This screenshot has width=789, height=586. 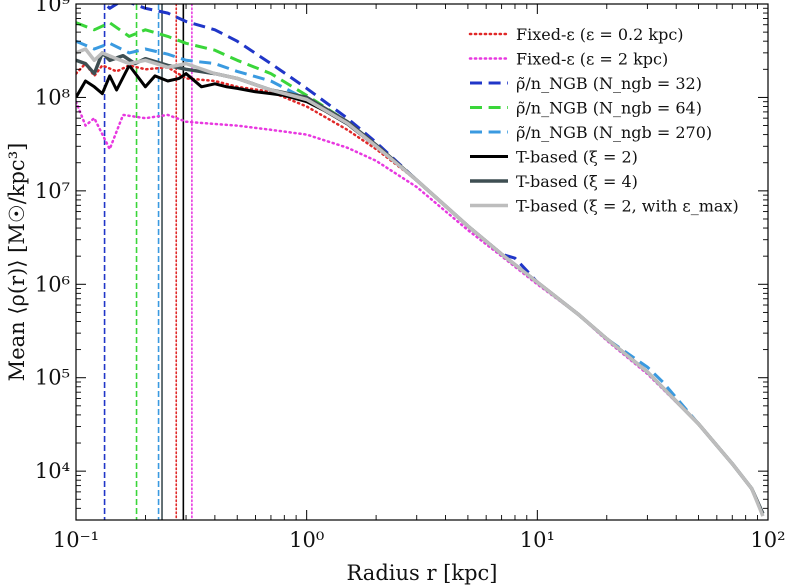 I want to click on x-tick-label: 10⁻¹, so click(x=76, y=540).